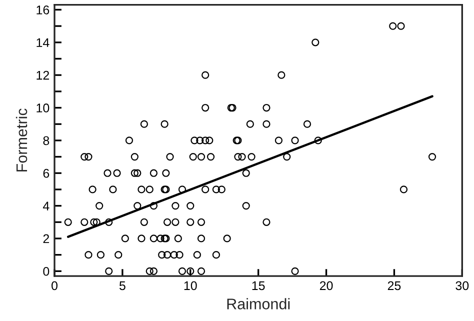 Image resolution: width=474 pixels, height=321 pixels. I want to click on x-tick-label: 5, so click(122, 285).